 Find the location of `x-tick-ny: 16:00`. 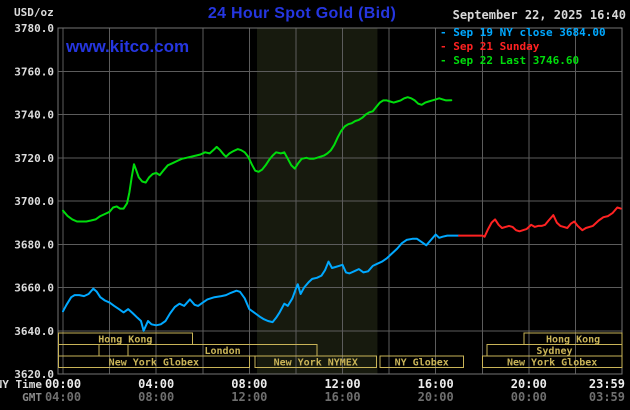

x-tick-ny: 16:00 is located at coordinates (436, 384).